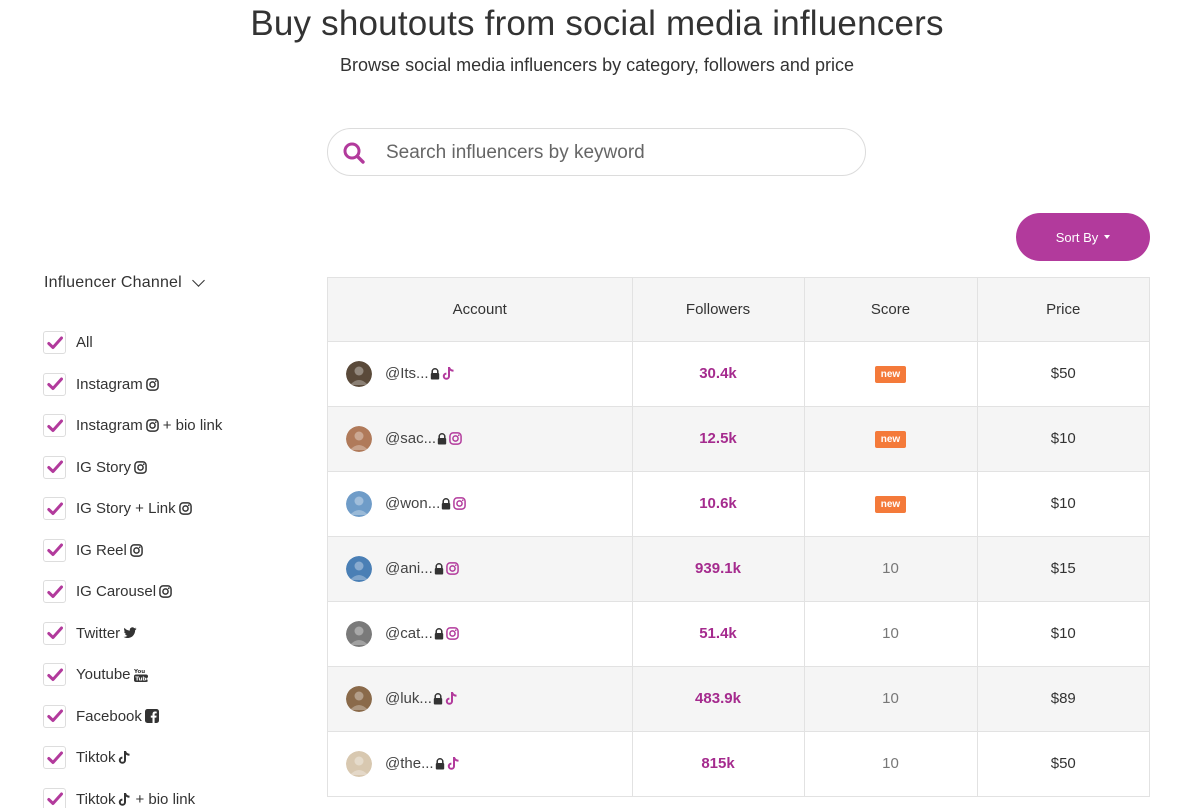 The width and height of the screenshot is (1200, 808). I want to click on search-box, so click(596, 152).